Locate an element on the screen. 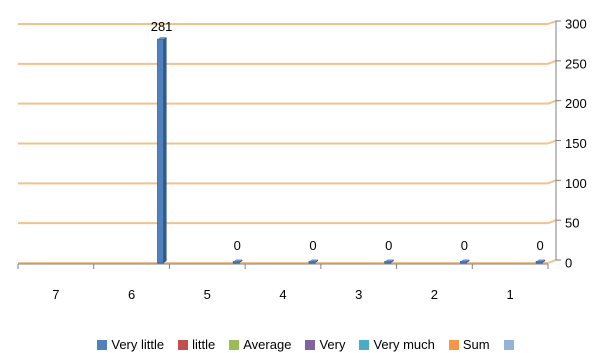  legend-item: Very little is located at coordinates (130, 344).